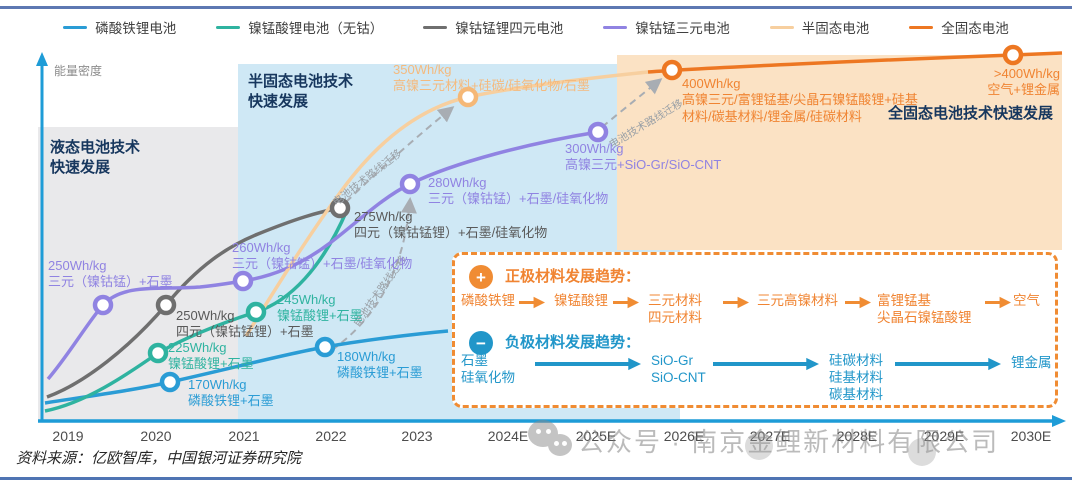 This screenshot has width=1072, height=484. What do you see at coordinates (491, 86) in the screenshot?
I see `milestone-materials: 高镍三元材料+硅碳/硅氧化物/石墨` at bounding box center [491, 86].